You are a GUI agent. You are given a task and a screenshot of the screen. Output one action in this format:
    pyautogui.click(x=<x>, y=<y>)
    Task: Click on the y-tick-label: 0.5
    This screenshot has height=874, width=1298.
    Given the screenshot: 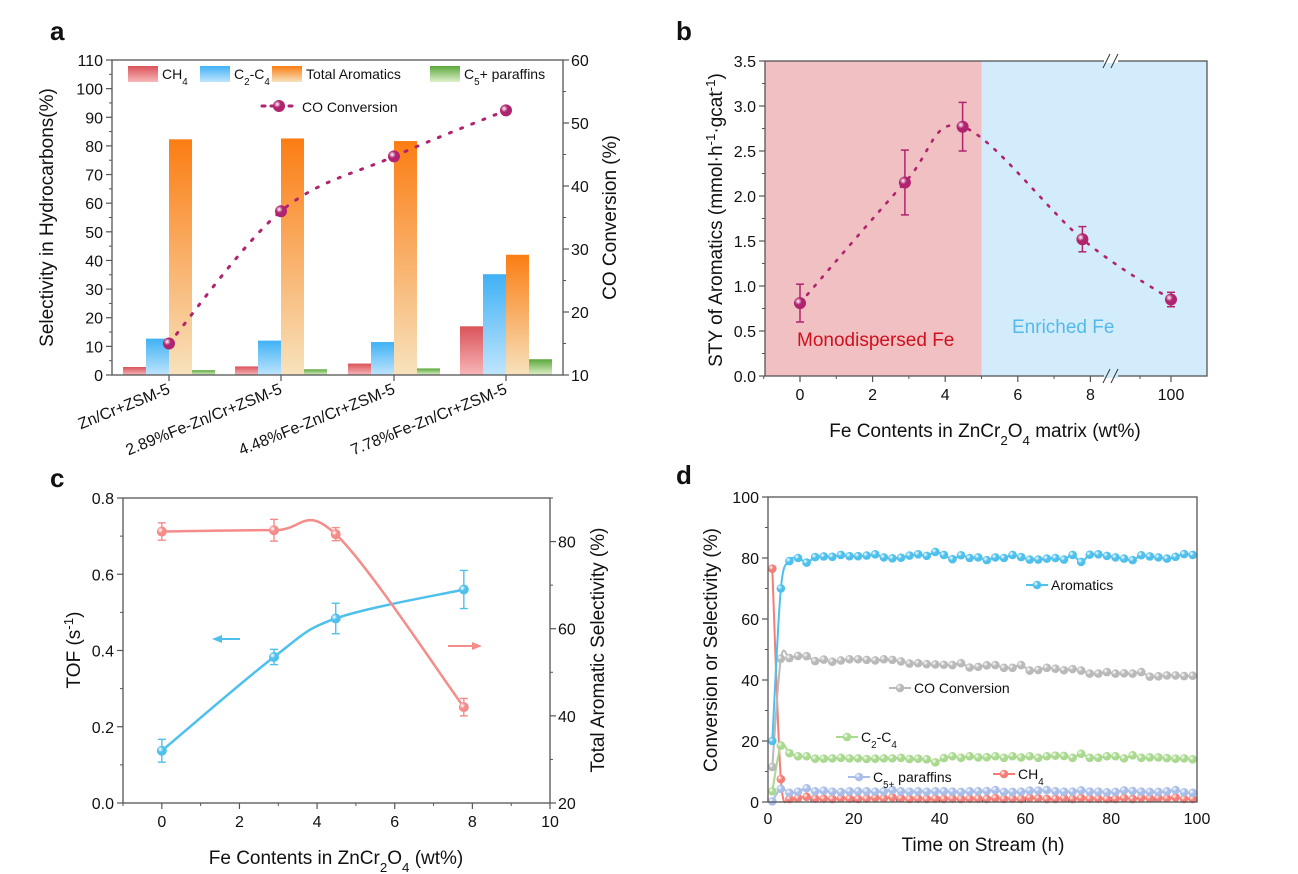 What is the action you would take?
    pyautogui.click(x=745, y=332)
    